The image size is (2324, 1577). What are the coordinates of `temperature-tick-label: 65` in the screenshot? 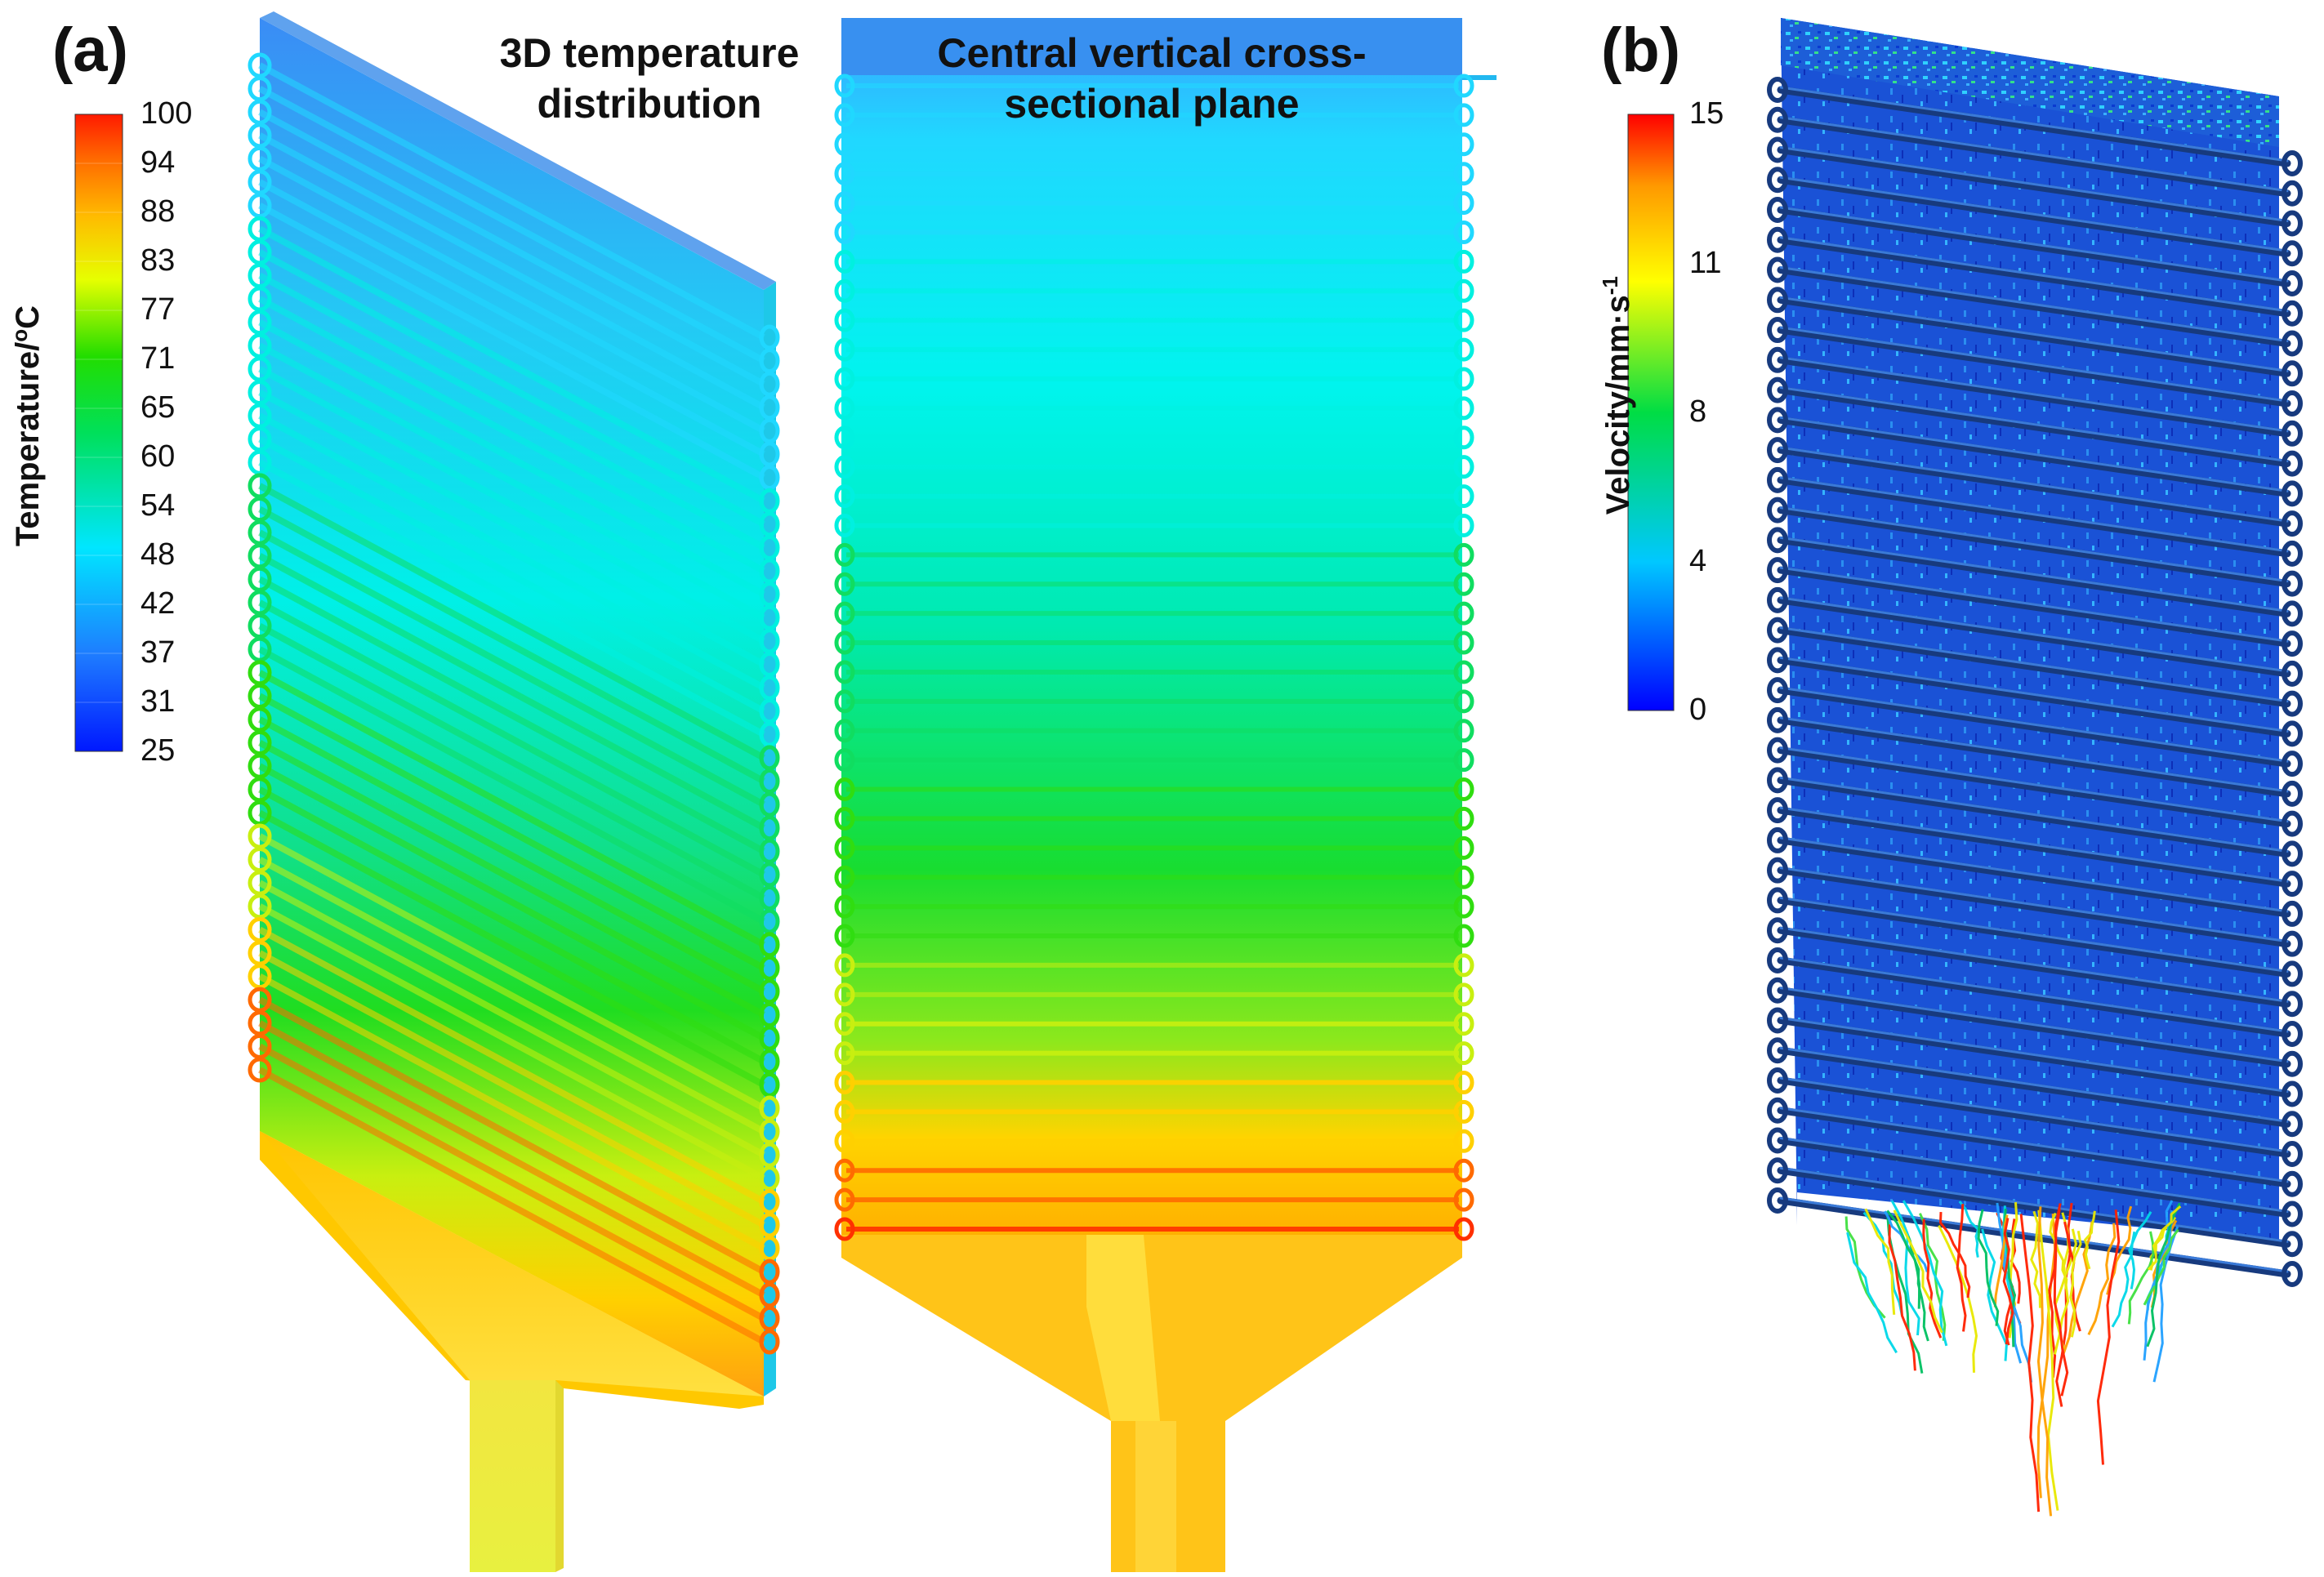 It's located at (158, 407).